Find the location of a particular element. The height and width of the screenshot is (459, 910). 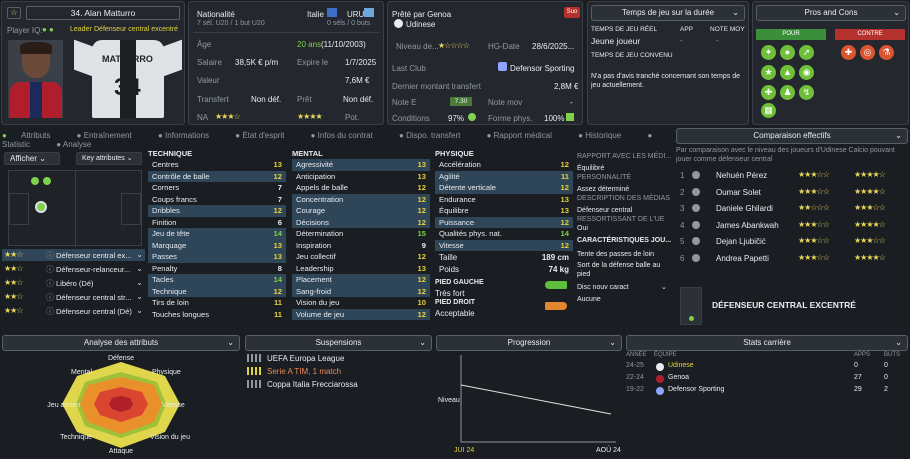

attribute-name: Agilité is located at coordinates (449, 176).